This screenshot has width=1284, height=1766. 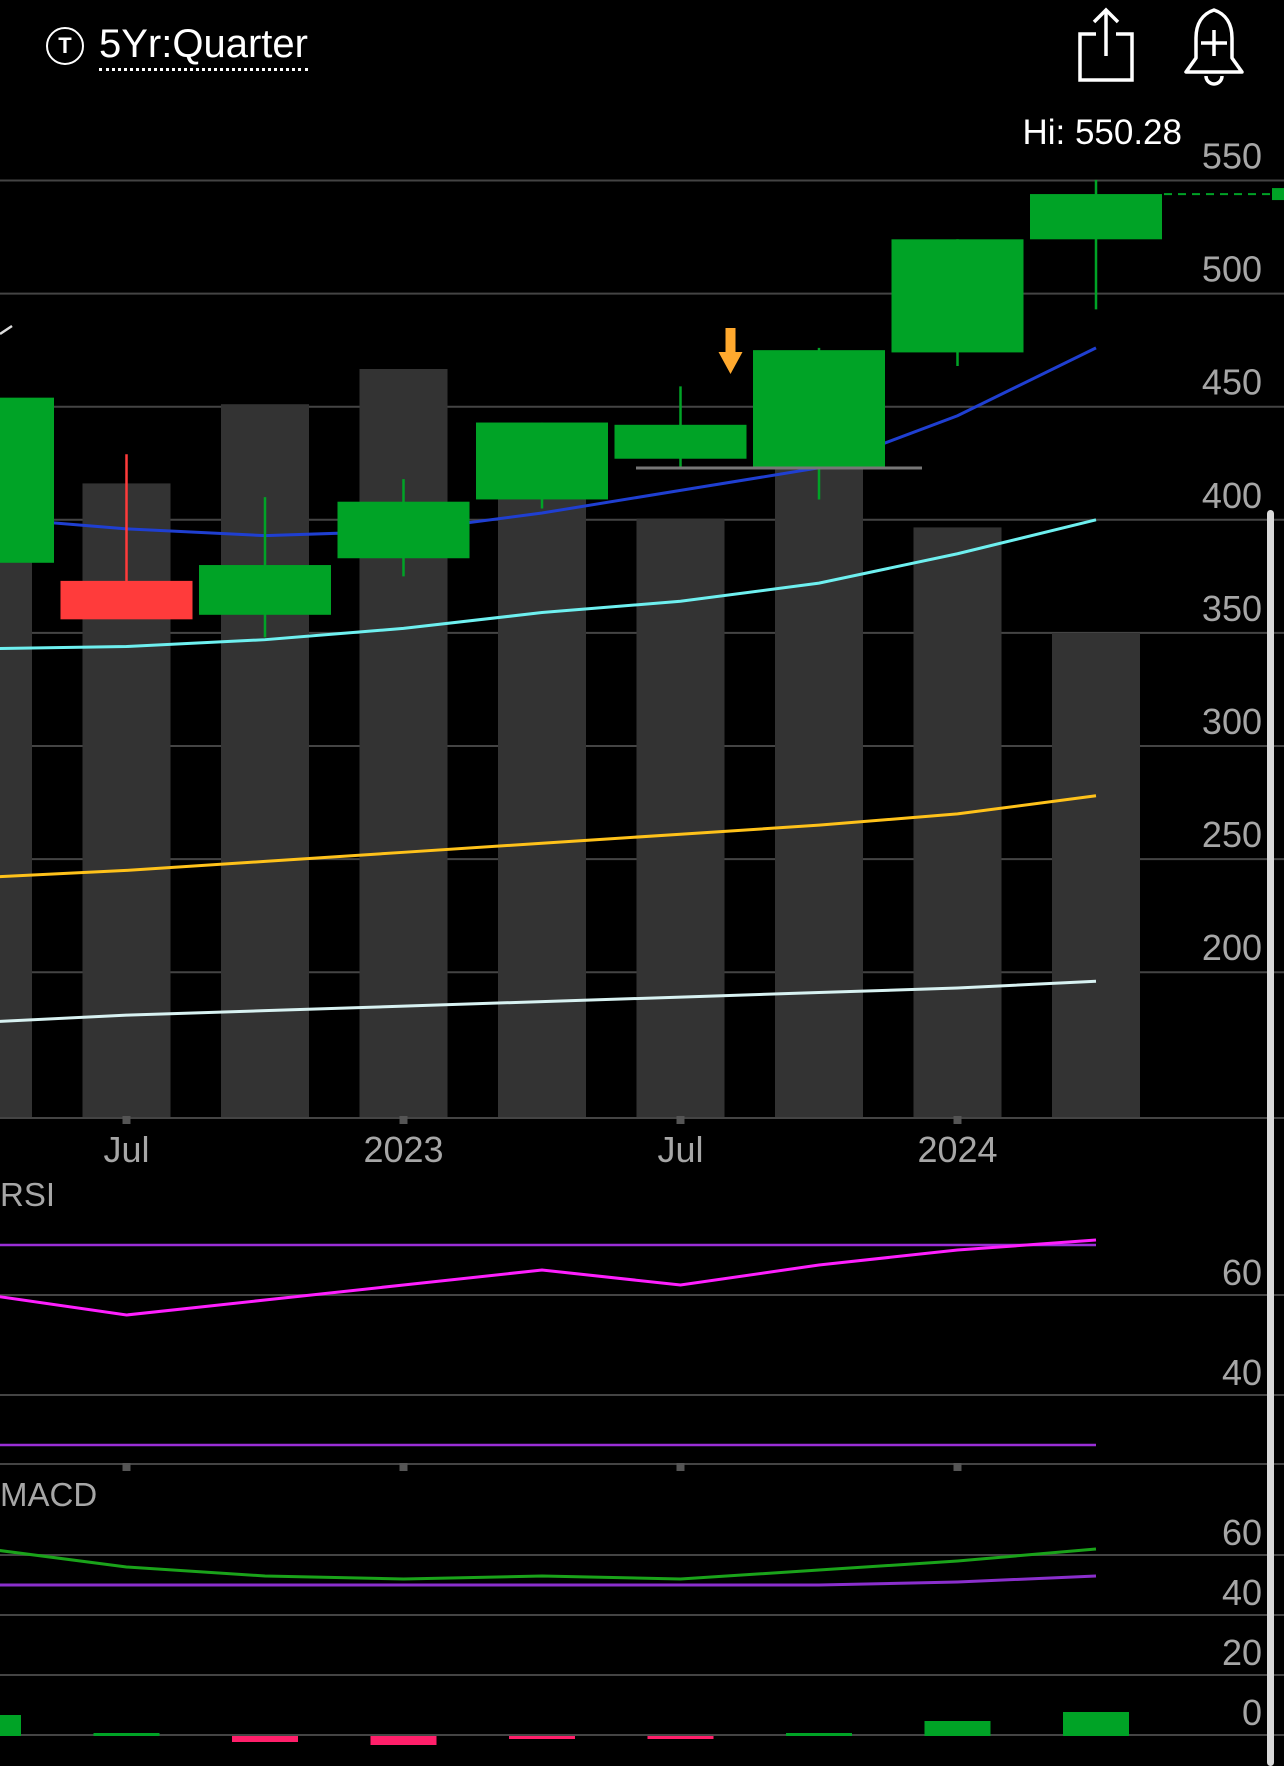 I want to click on macd-tick-label: 40, so click(x=1242, y=1592).